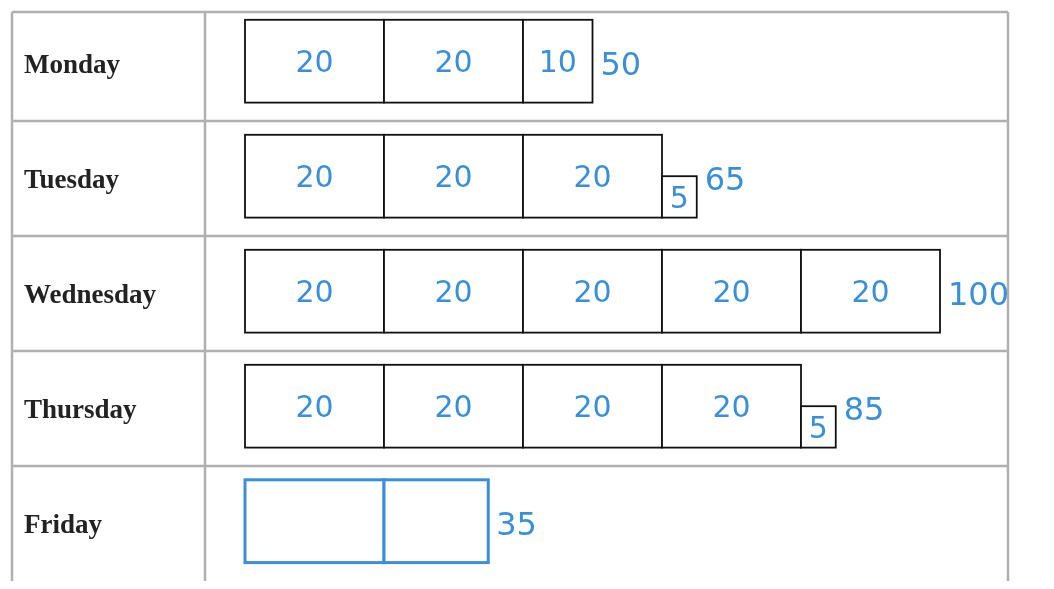  I want to click on y-tick-label: Wednesday, so click(90, 293).